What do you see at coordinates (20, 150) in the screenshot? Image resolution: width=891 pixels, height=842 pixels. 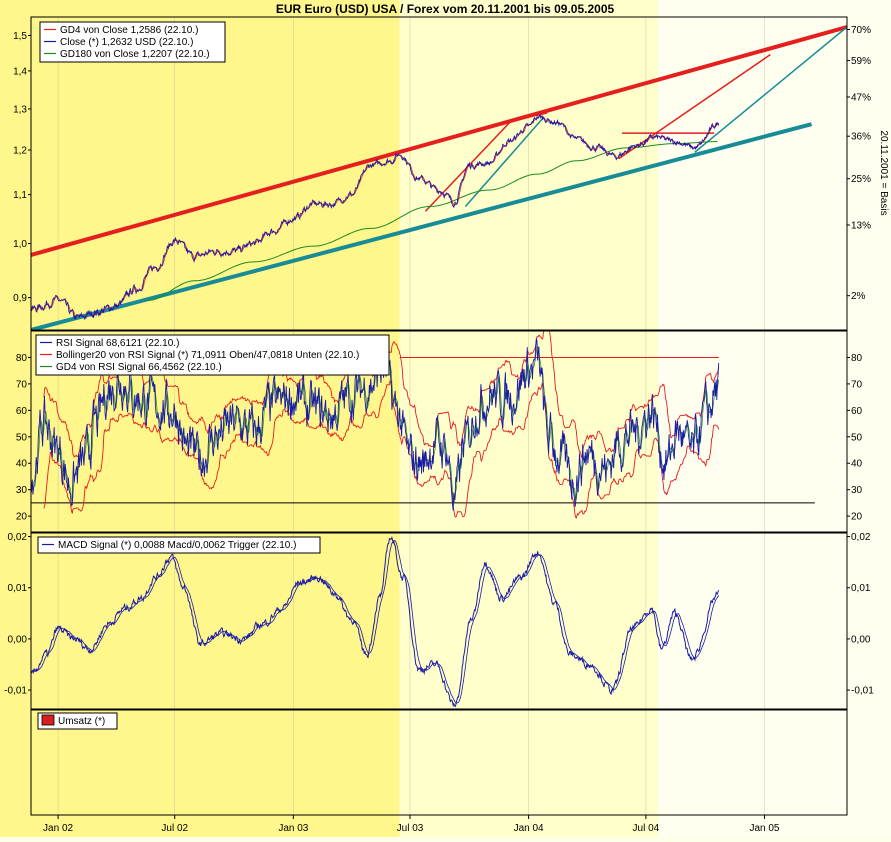 I see `price-tick-label: 1,2` at bounding box center [20, 150].